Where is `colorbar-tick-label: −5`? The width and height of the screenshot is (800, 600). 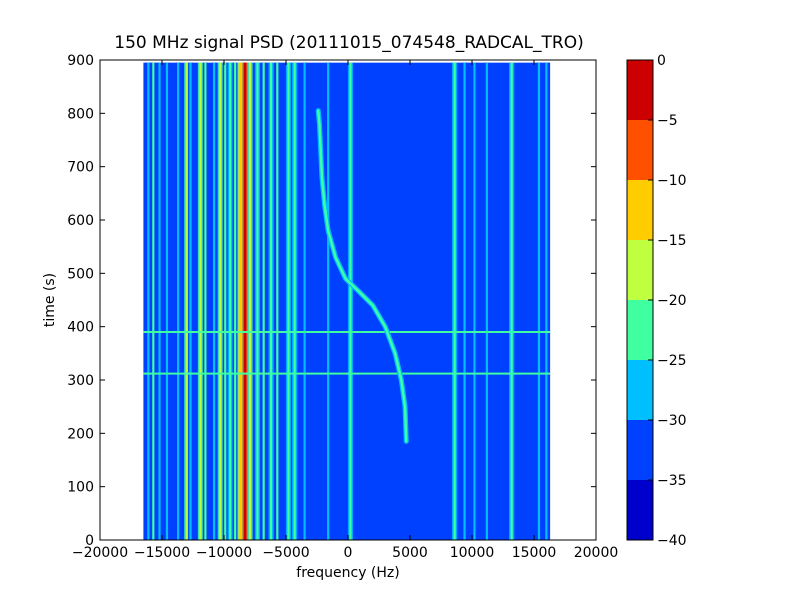
colorbar-tick-label: −5 is located at coordinates (667, 121).